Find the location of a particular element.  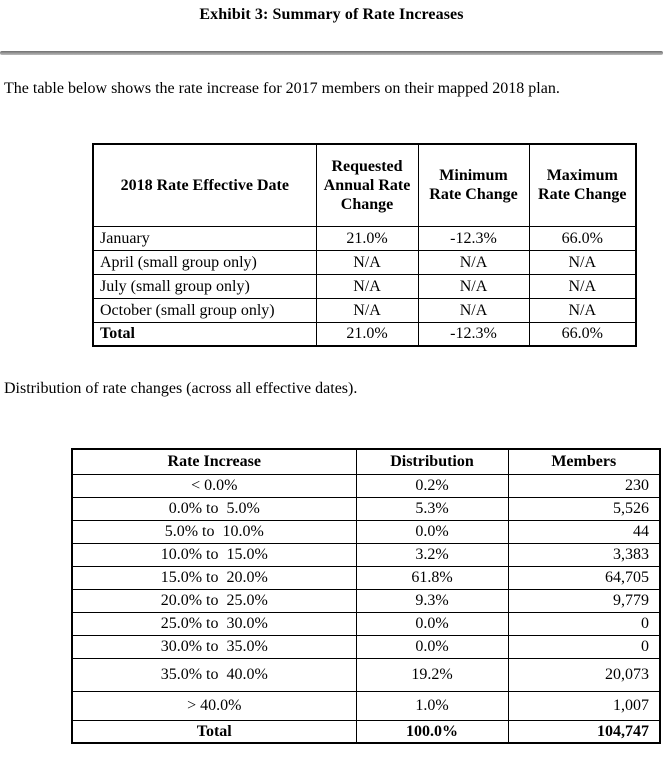

row-label-cell: January is located at coordinates (204, 238).